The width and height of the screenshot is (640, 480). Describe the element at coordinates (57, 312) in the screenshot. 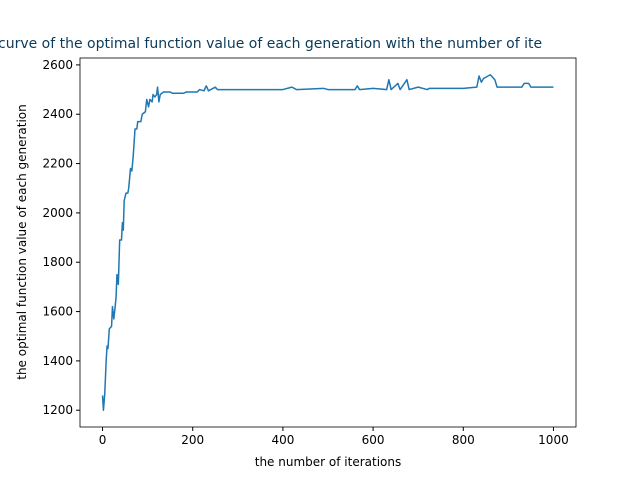

I see `y-tick-label: 1600` at that location.